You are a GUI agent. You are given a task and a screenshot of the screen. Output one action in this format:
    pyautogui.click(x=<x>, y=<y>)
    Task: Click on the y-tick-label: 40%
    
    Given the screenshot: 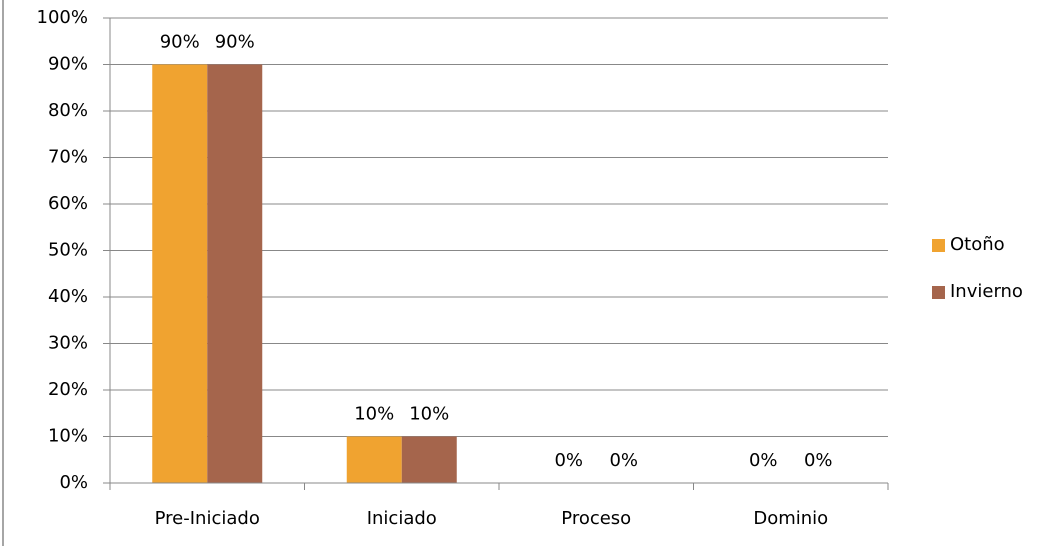 What is the action you would take?
    pyautogui.click(x=68, y=296)
    